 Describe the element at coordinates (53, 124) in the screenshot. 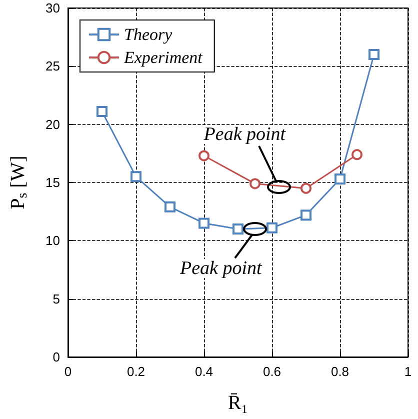

I see `y-tick-label: 20` at that location.